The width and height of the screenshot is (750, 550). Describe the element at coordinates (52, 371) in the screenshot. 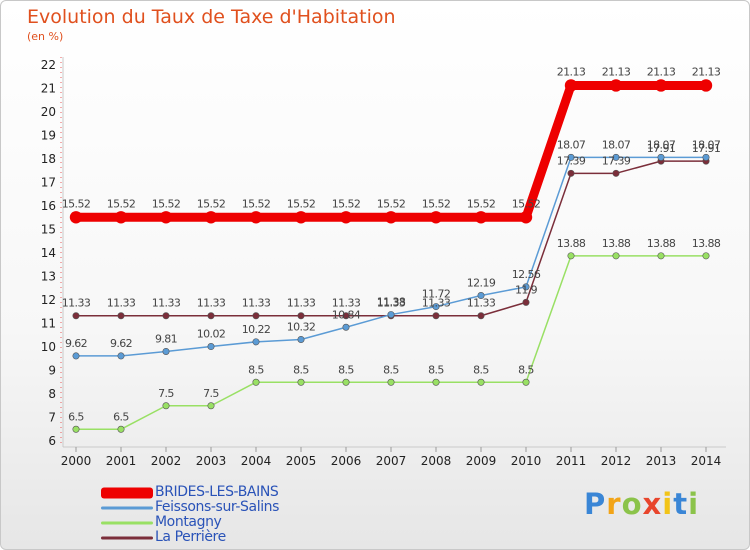

I see `y-tick-label: 9` at that location.